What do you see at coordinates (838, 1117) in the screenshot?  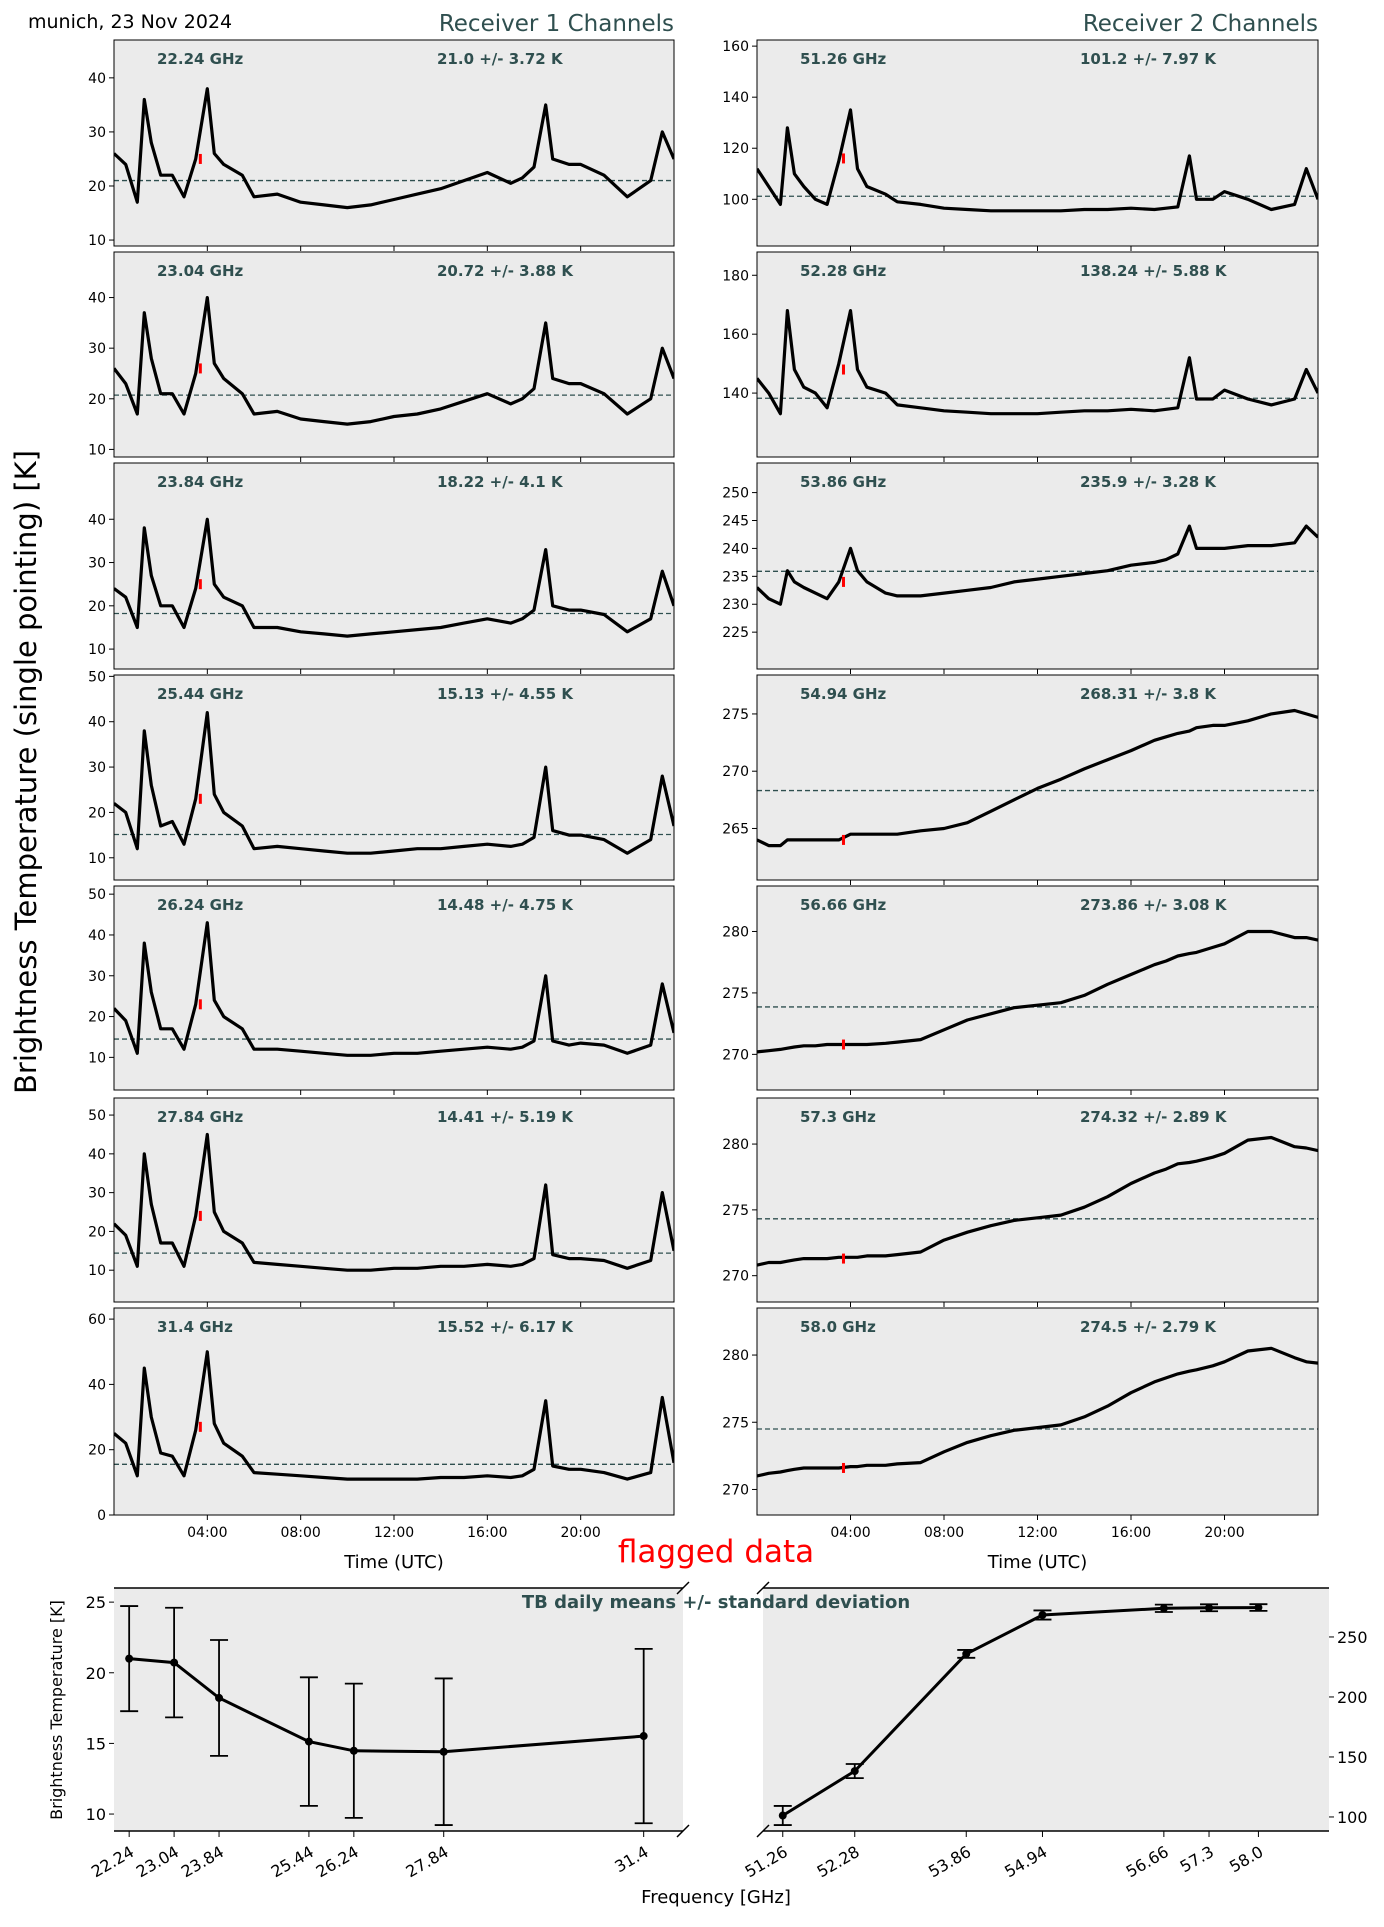 I see `channel-frequency-label: 57.3 GHz` at bounding box center [838, 1117].